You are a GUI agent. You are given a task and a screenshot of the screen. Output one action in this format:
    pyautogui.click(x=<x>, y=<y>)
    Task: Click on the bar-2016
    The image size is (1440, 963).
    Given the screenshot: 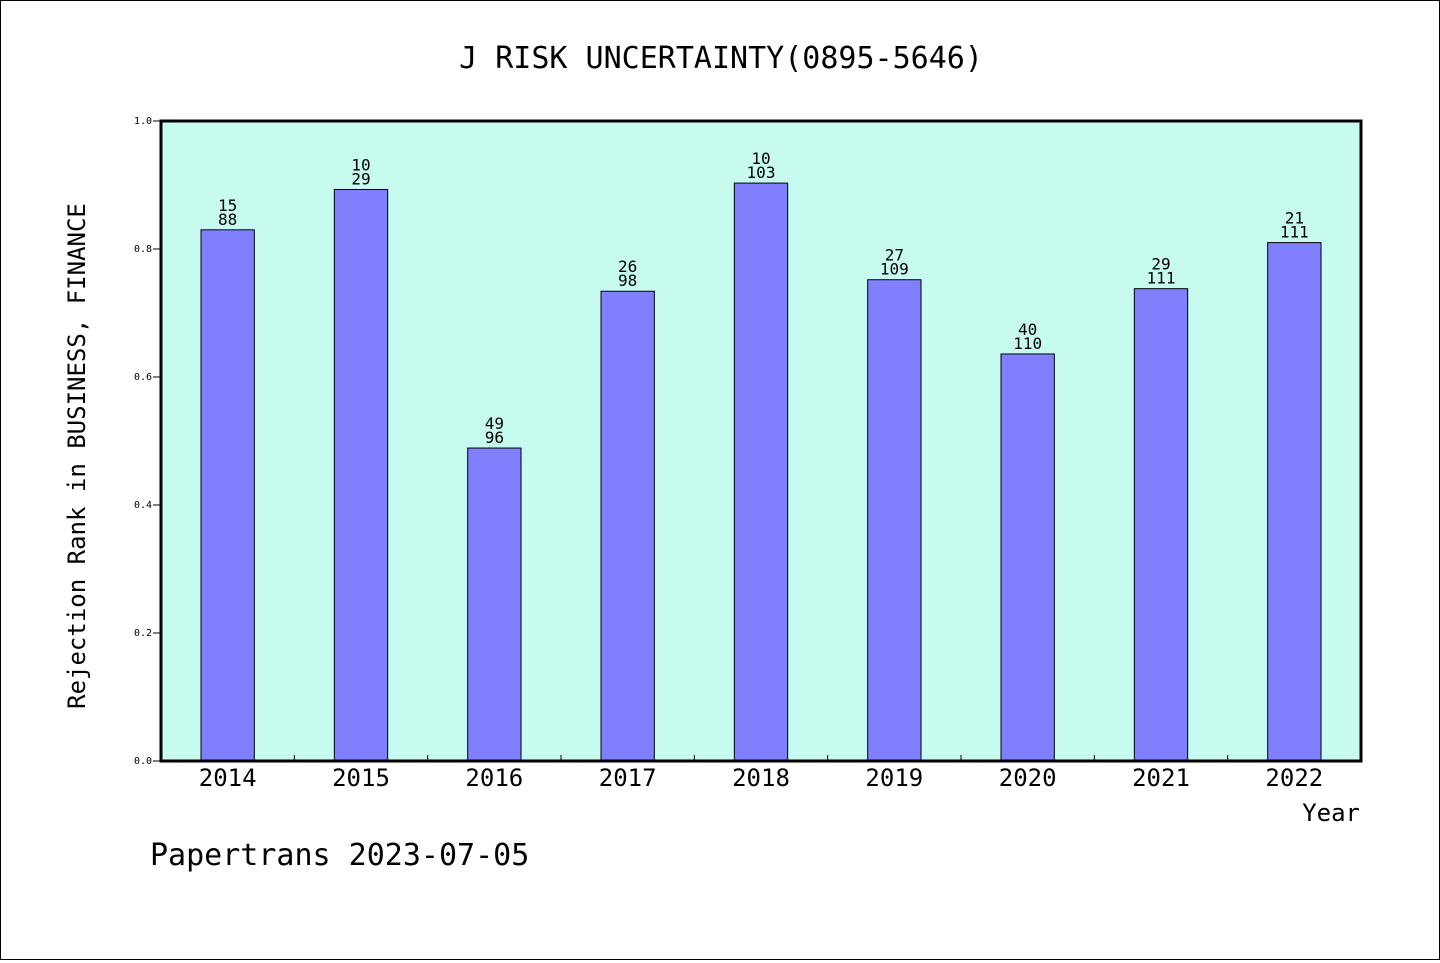 What is the action you would take?
    pyautogui.click(x=494, y=604)
    